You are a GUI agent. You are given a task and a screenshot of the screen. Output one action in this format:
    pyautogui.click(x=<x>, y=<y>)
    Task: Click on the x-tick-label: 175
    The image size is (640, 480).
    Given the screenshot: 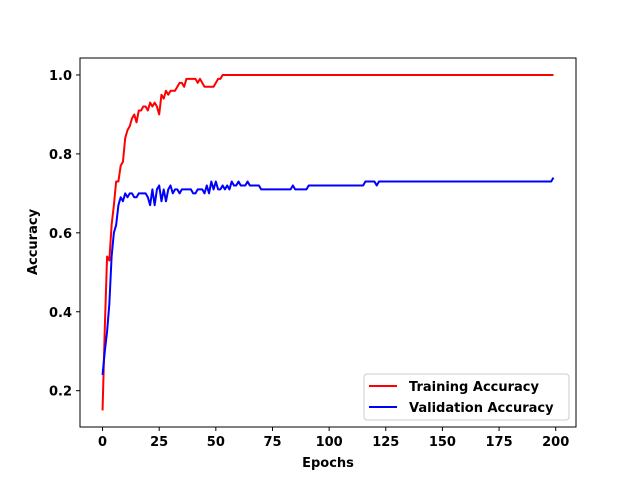 What is the action you would take?
    pyautogui.click(x=499, y=442)
    